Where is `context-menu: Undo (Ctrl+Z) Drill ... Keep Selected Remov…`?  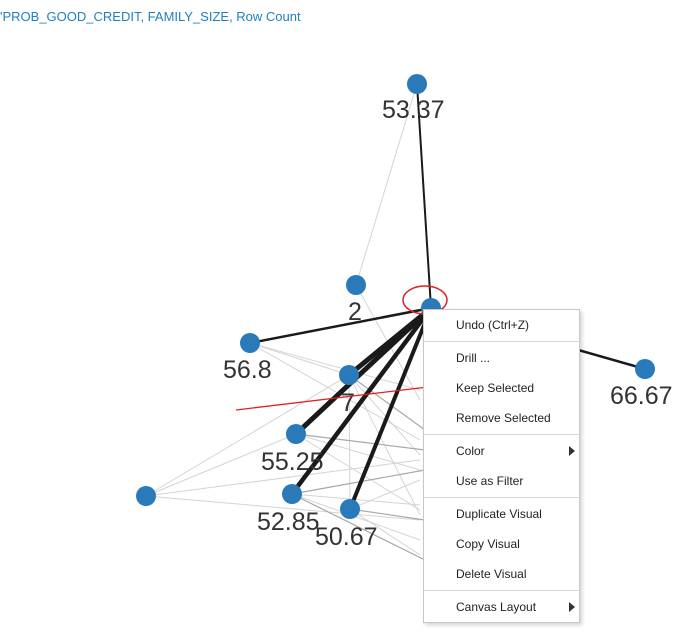
context-menu: Undo (Ctrl+Z) Drill ... Keep Selected Remov… is located at coordinates (501, 466).